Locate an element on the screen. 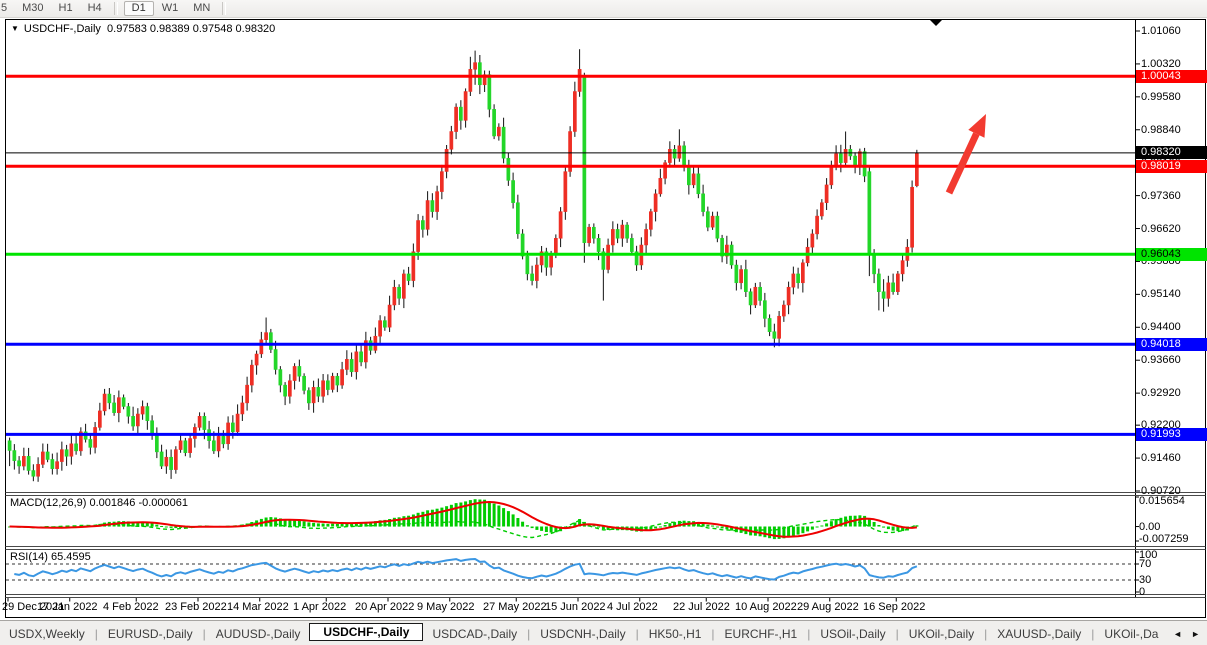 The image size is (1207, 645). tab-eurusd-daily: EURUSD-,Daily is located at coordinates (150, 633).